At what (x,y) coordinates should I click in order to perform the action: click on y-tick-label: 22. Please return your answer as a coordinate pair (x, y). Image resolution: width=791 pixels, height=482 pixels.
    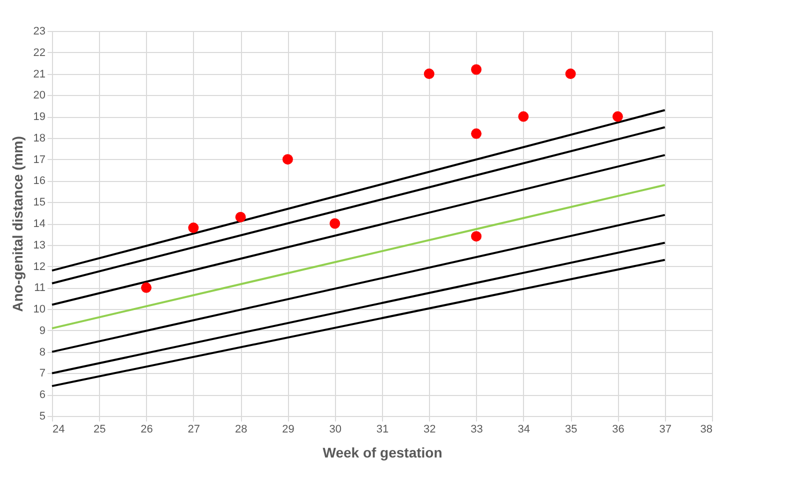
    Looking at the image, I should click on (39, 52).